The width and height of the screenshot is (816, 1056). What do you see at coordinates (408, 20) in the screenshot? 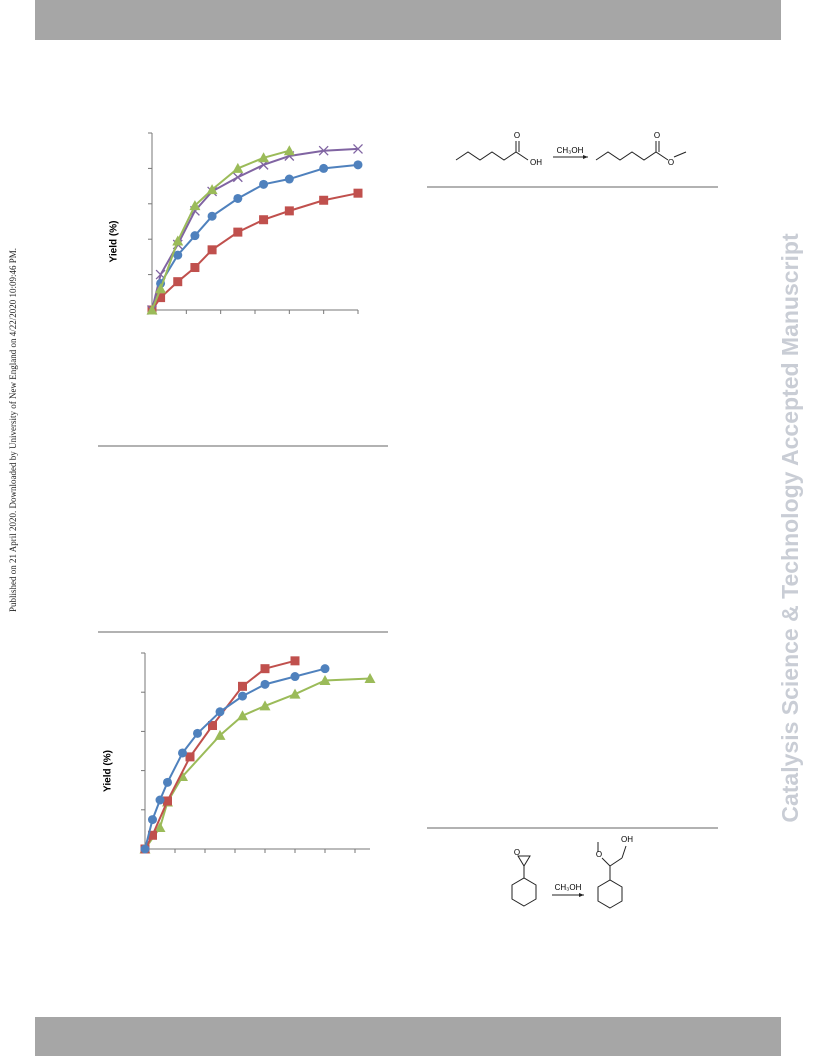
I see `header-bar` at bounding box center [408, 20].